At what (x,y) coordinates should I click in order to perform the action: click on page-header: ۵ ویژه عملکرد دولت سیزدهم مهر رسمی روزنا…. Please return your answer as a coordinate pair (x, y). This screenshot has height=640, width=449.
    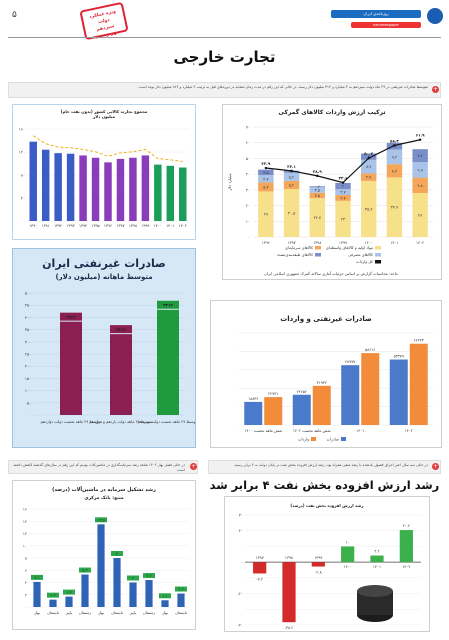
    Looking at the image, I should click on (224, 20).